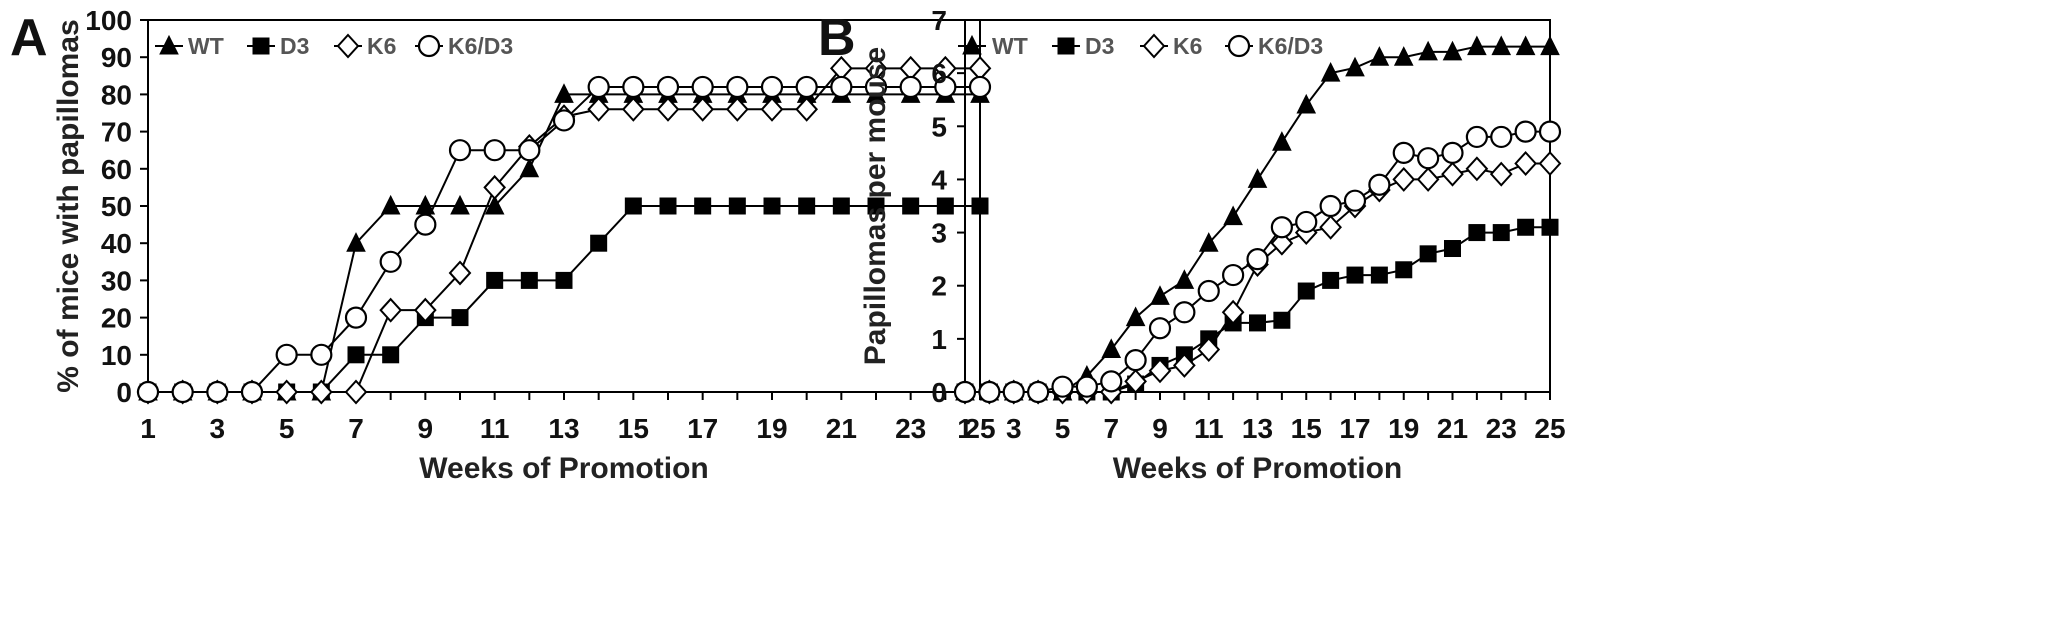 The image size is (2062, 639). I want to click on y-tick-label: 30, so click(116, 280).